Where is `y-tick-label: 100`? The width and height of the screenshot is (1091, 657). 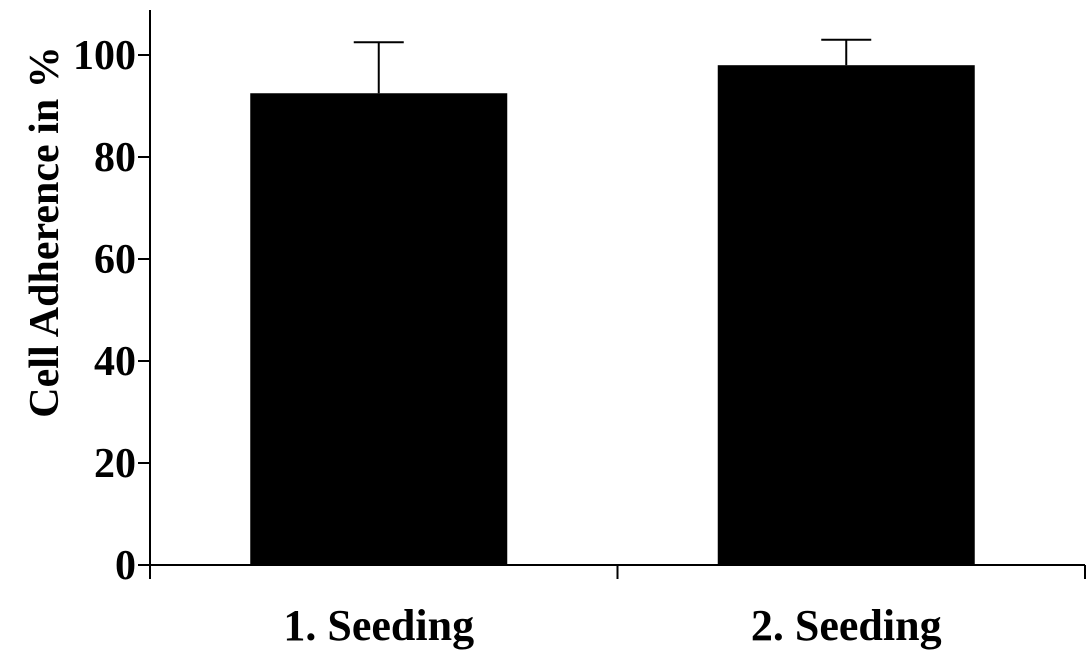
y-tick-label: 100 is located at coordinates (104, 56).